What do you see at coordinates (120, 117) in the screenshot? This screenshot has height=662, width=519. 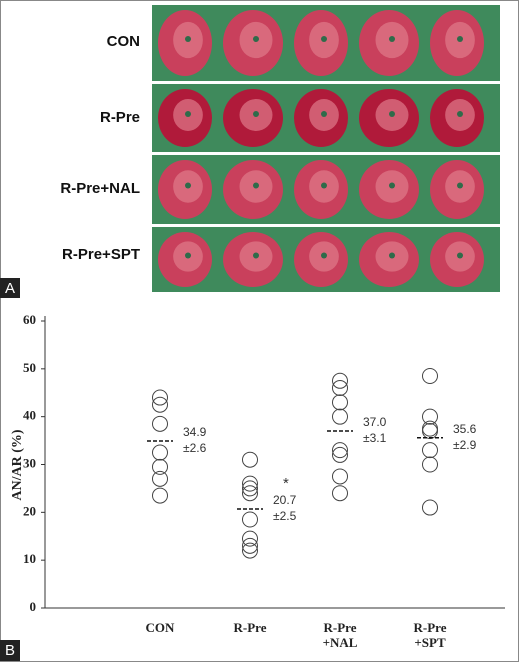 I see `row-label: R-Pre` at bounding box center [120, 117].